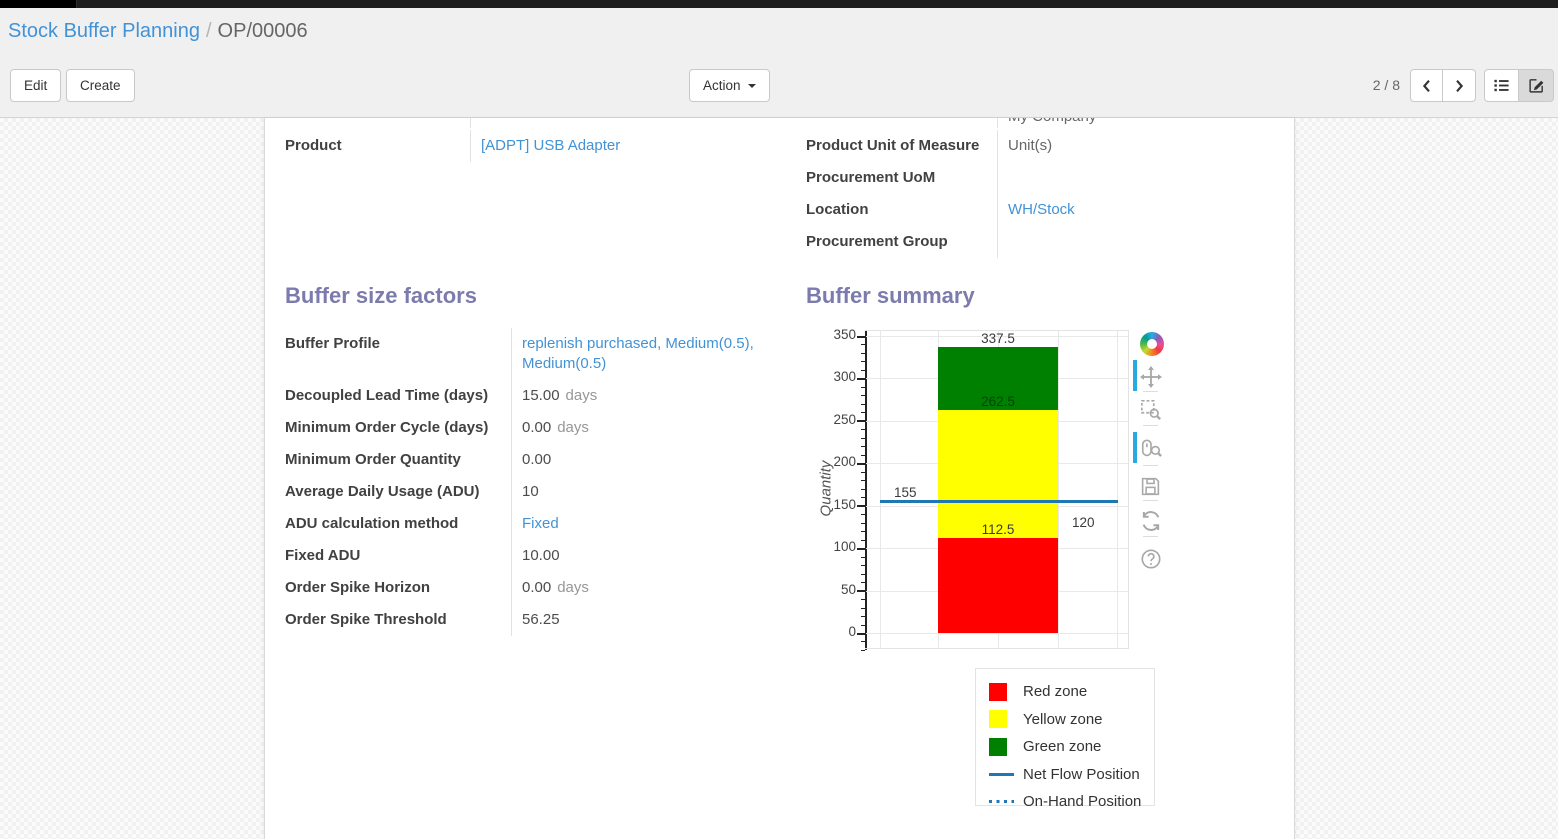 The image size is (1558, 839). I want to click on square-swatch-icon, so click(1002, 746).